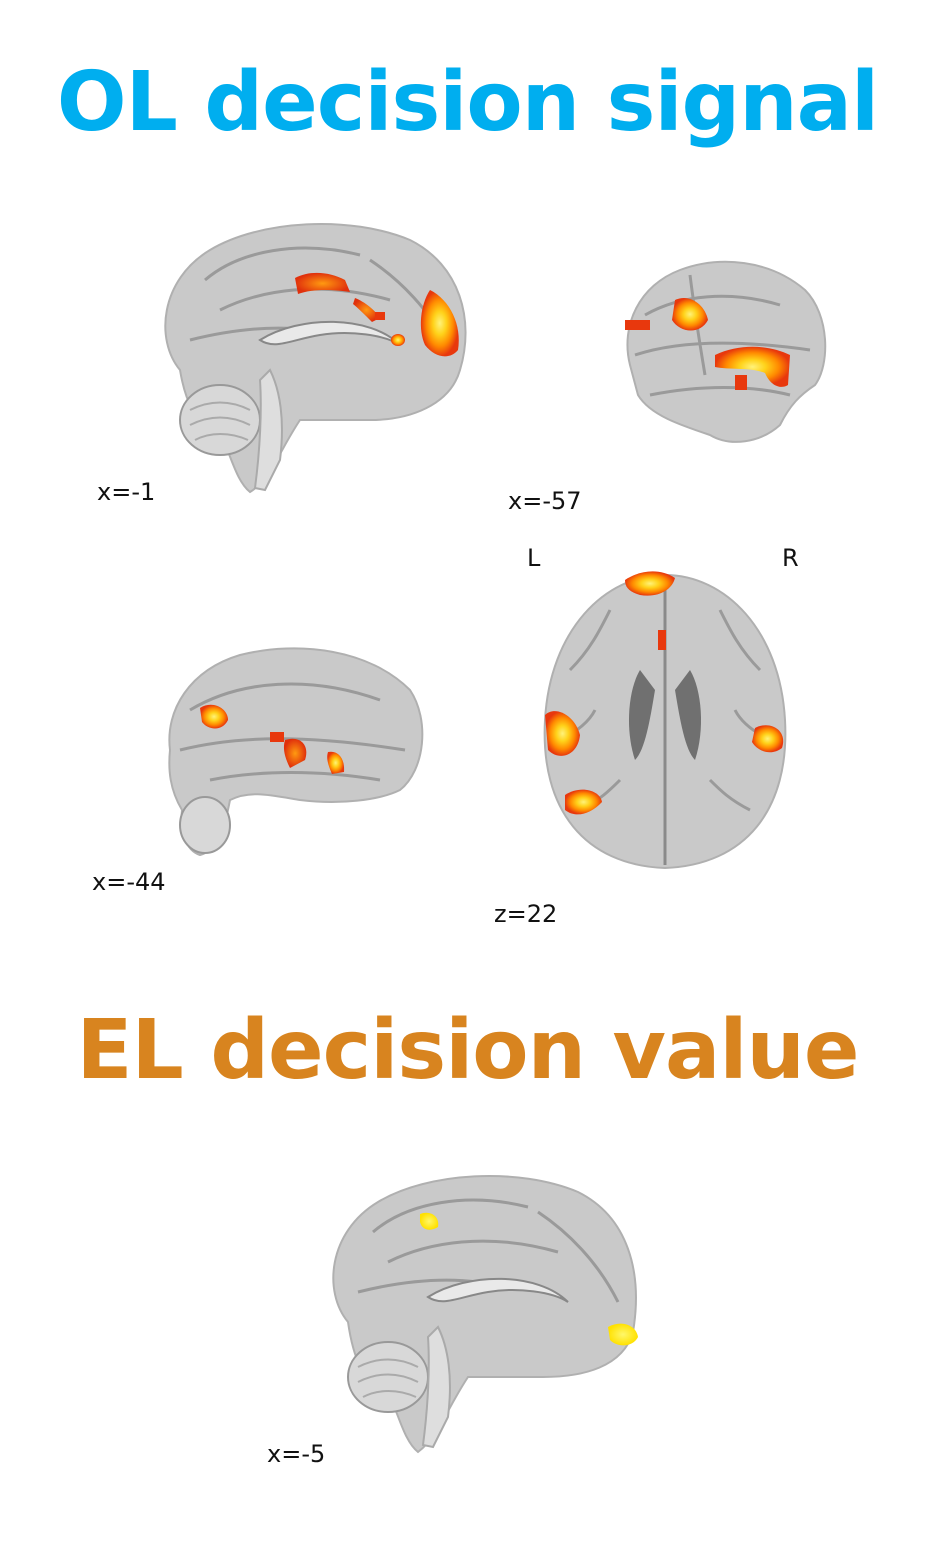  I want to click on coordinate-label: z=22, so click(526, 914).